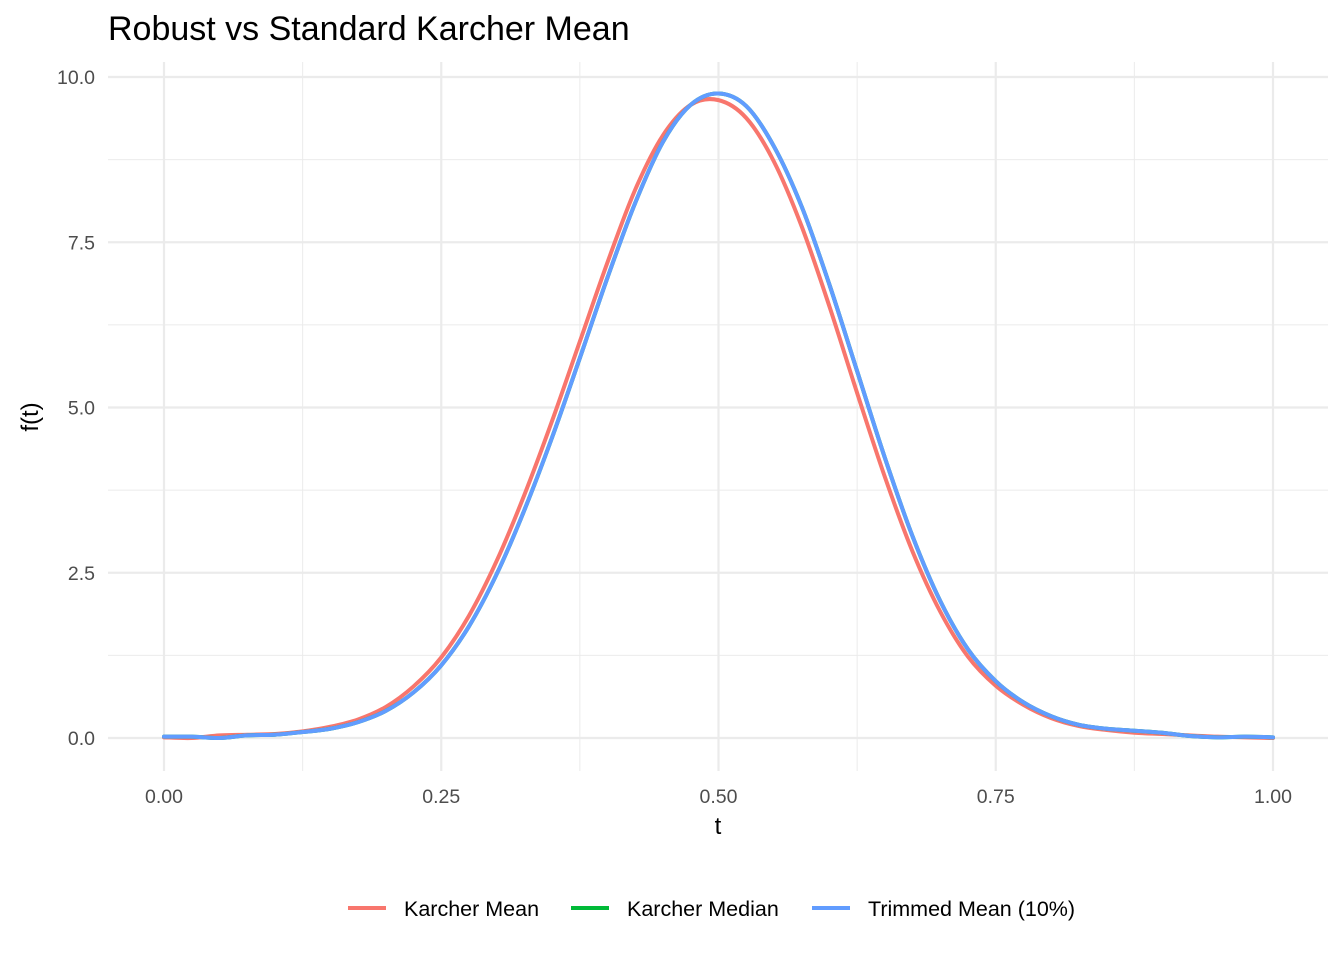 The image size is (1344, 965). I want to click on y-tick-label: 10.0, so click(76, 78).